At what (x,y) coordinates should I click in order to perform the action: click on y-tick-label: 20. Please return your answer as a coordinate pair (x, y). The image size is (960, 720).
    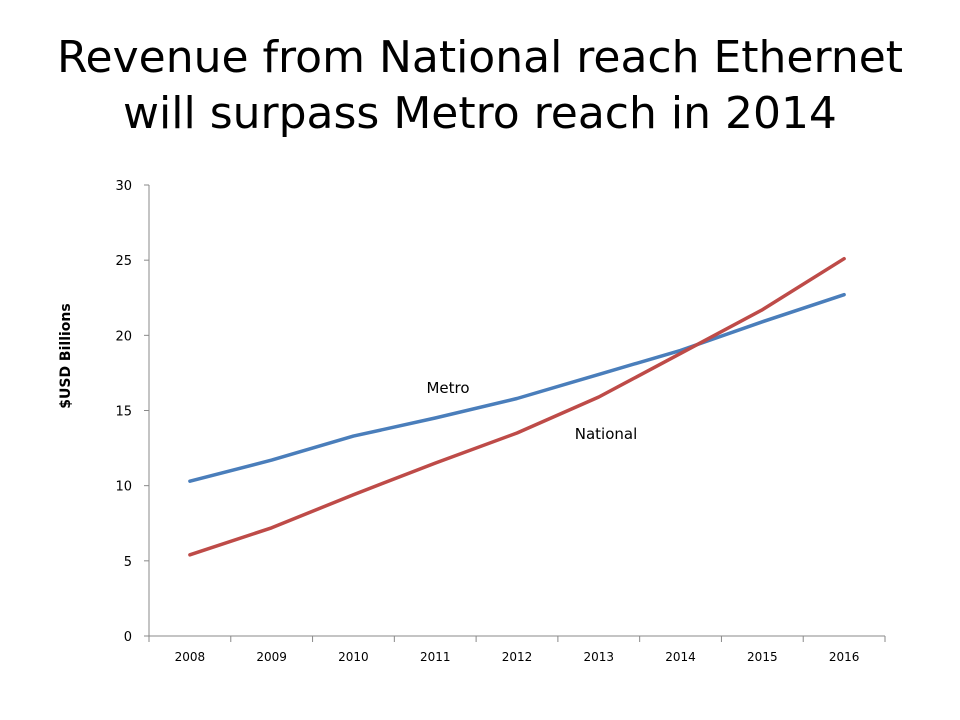
    Looking at the image, I should click on (123, 336).